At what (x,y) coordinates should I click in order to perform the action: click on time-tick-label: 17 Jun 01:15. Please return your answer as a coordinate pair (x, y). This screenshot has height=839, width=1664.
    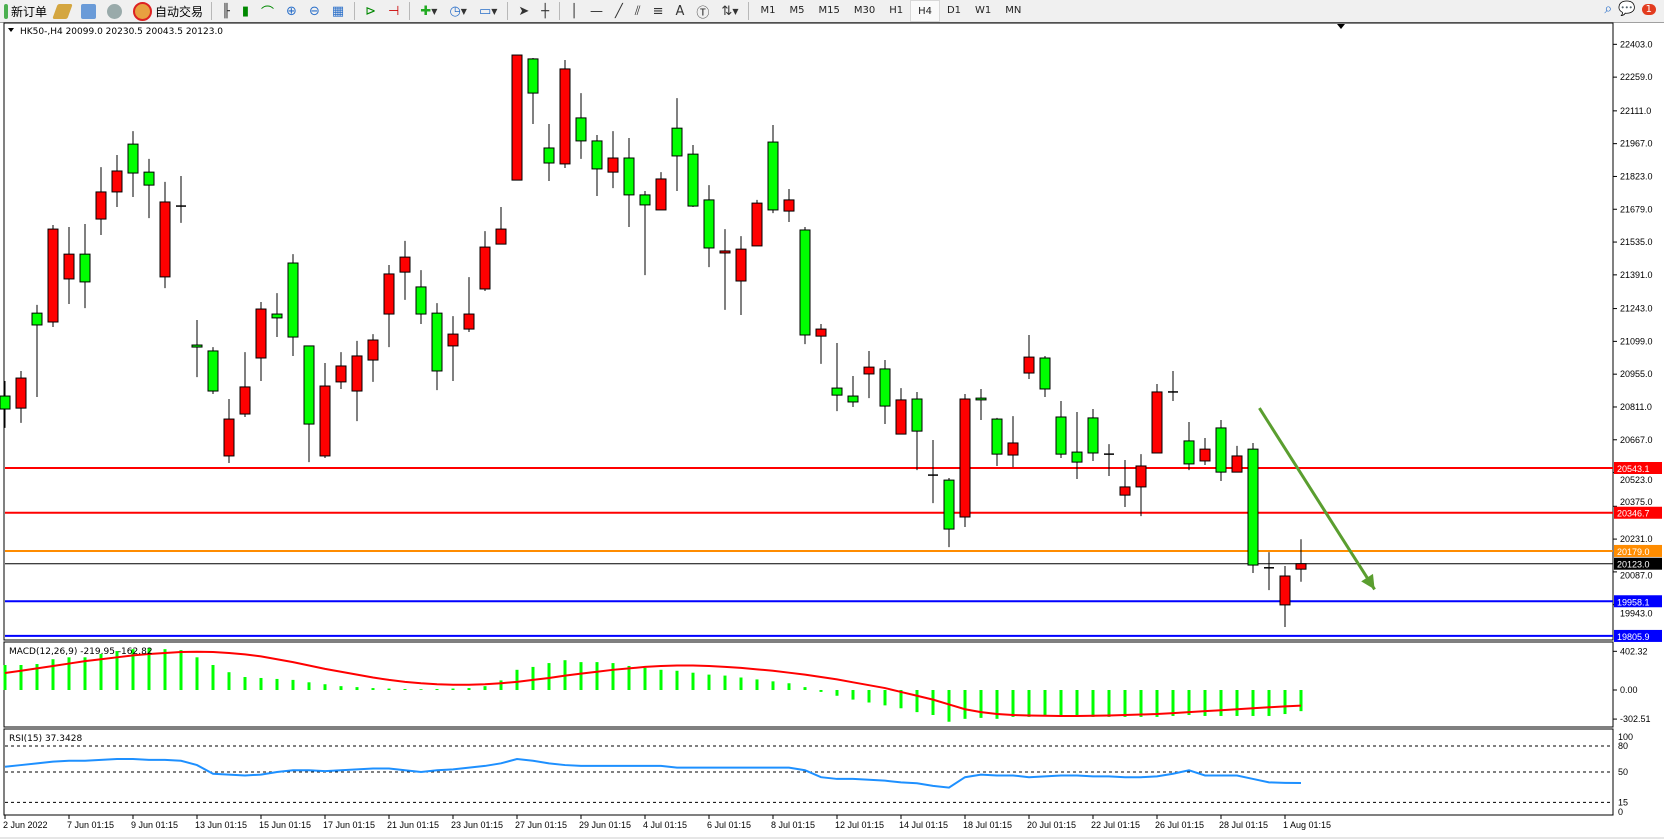
    Looking at the image, I should click on (349, 825).